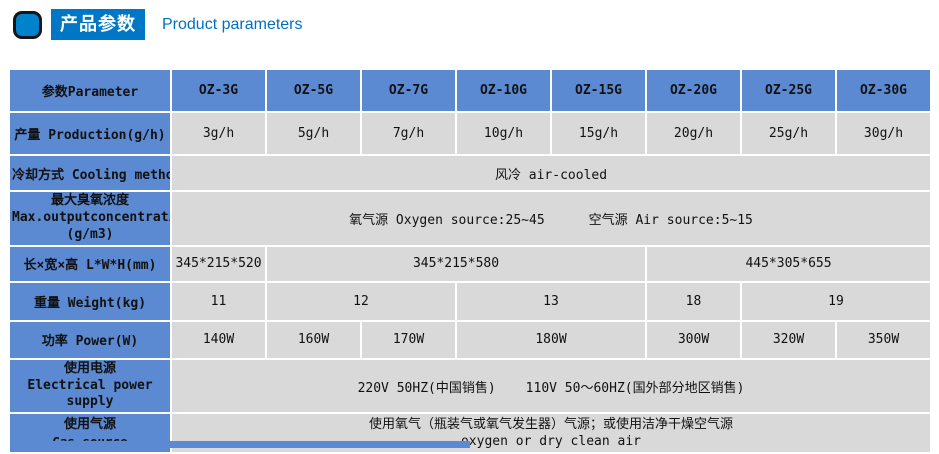 The height and width of the screenshot is (454, 939). What do you see at coordinates (788, 263) in the screenshot?
I see `cell-dimensions-oz-20g-30g: 445*305*655` at bounding box center [788, 263].